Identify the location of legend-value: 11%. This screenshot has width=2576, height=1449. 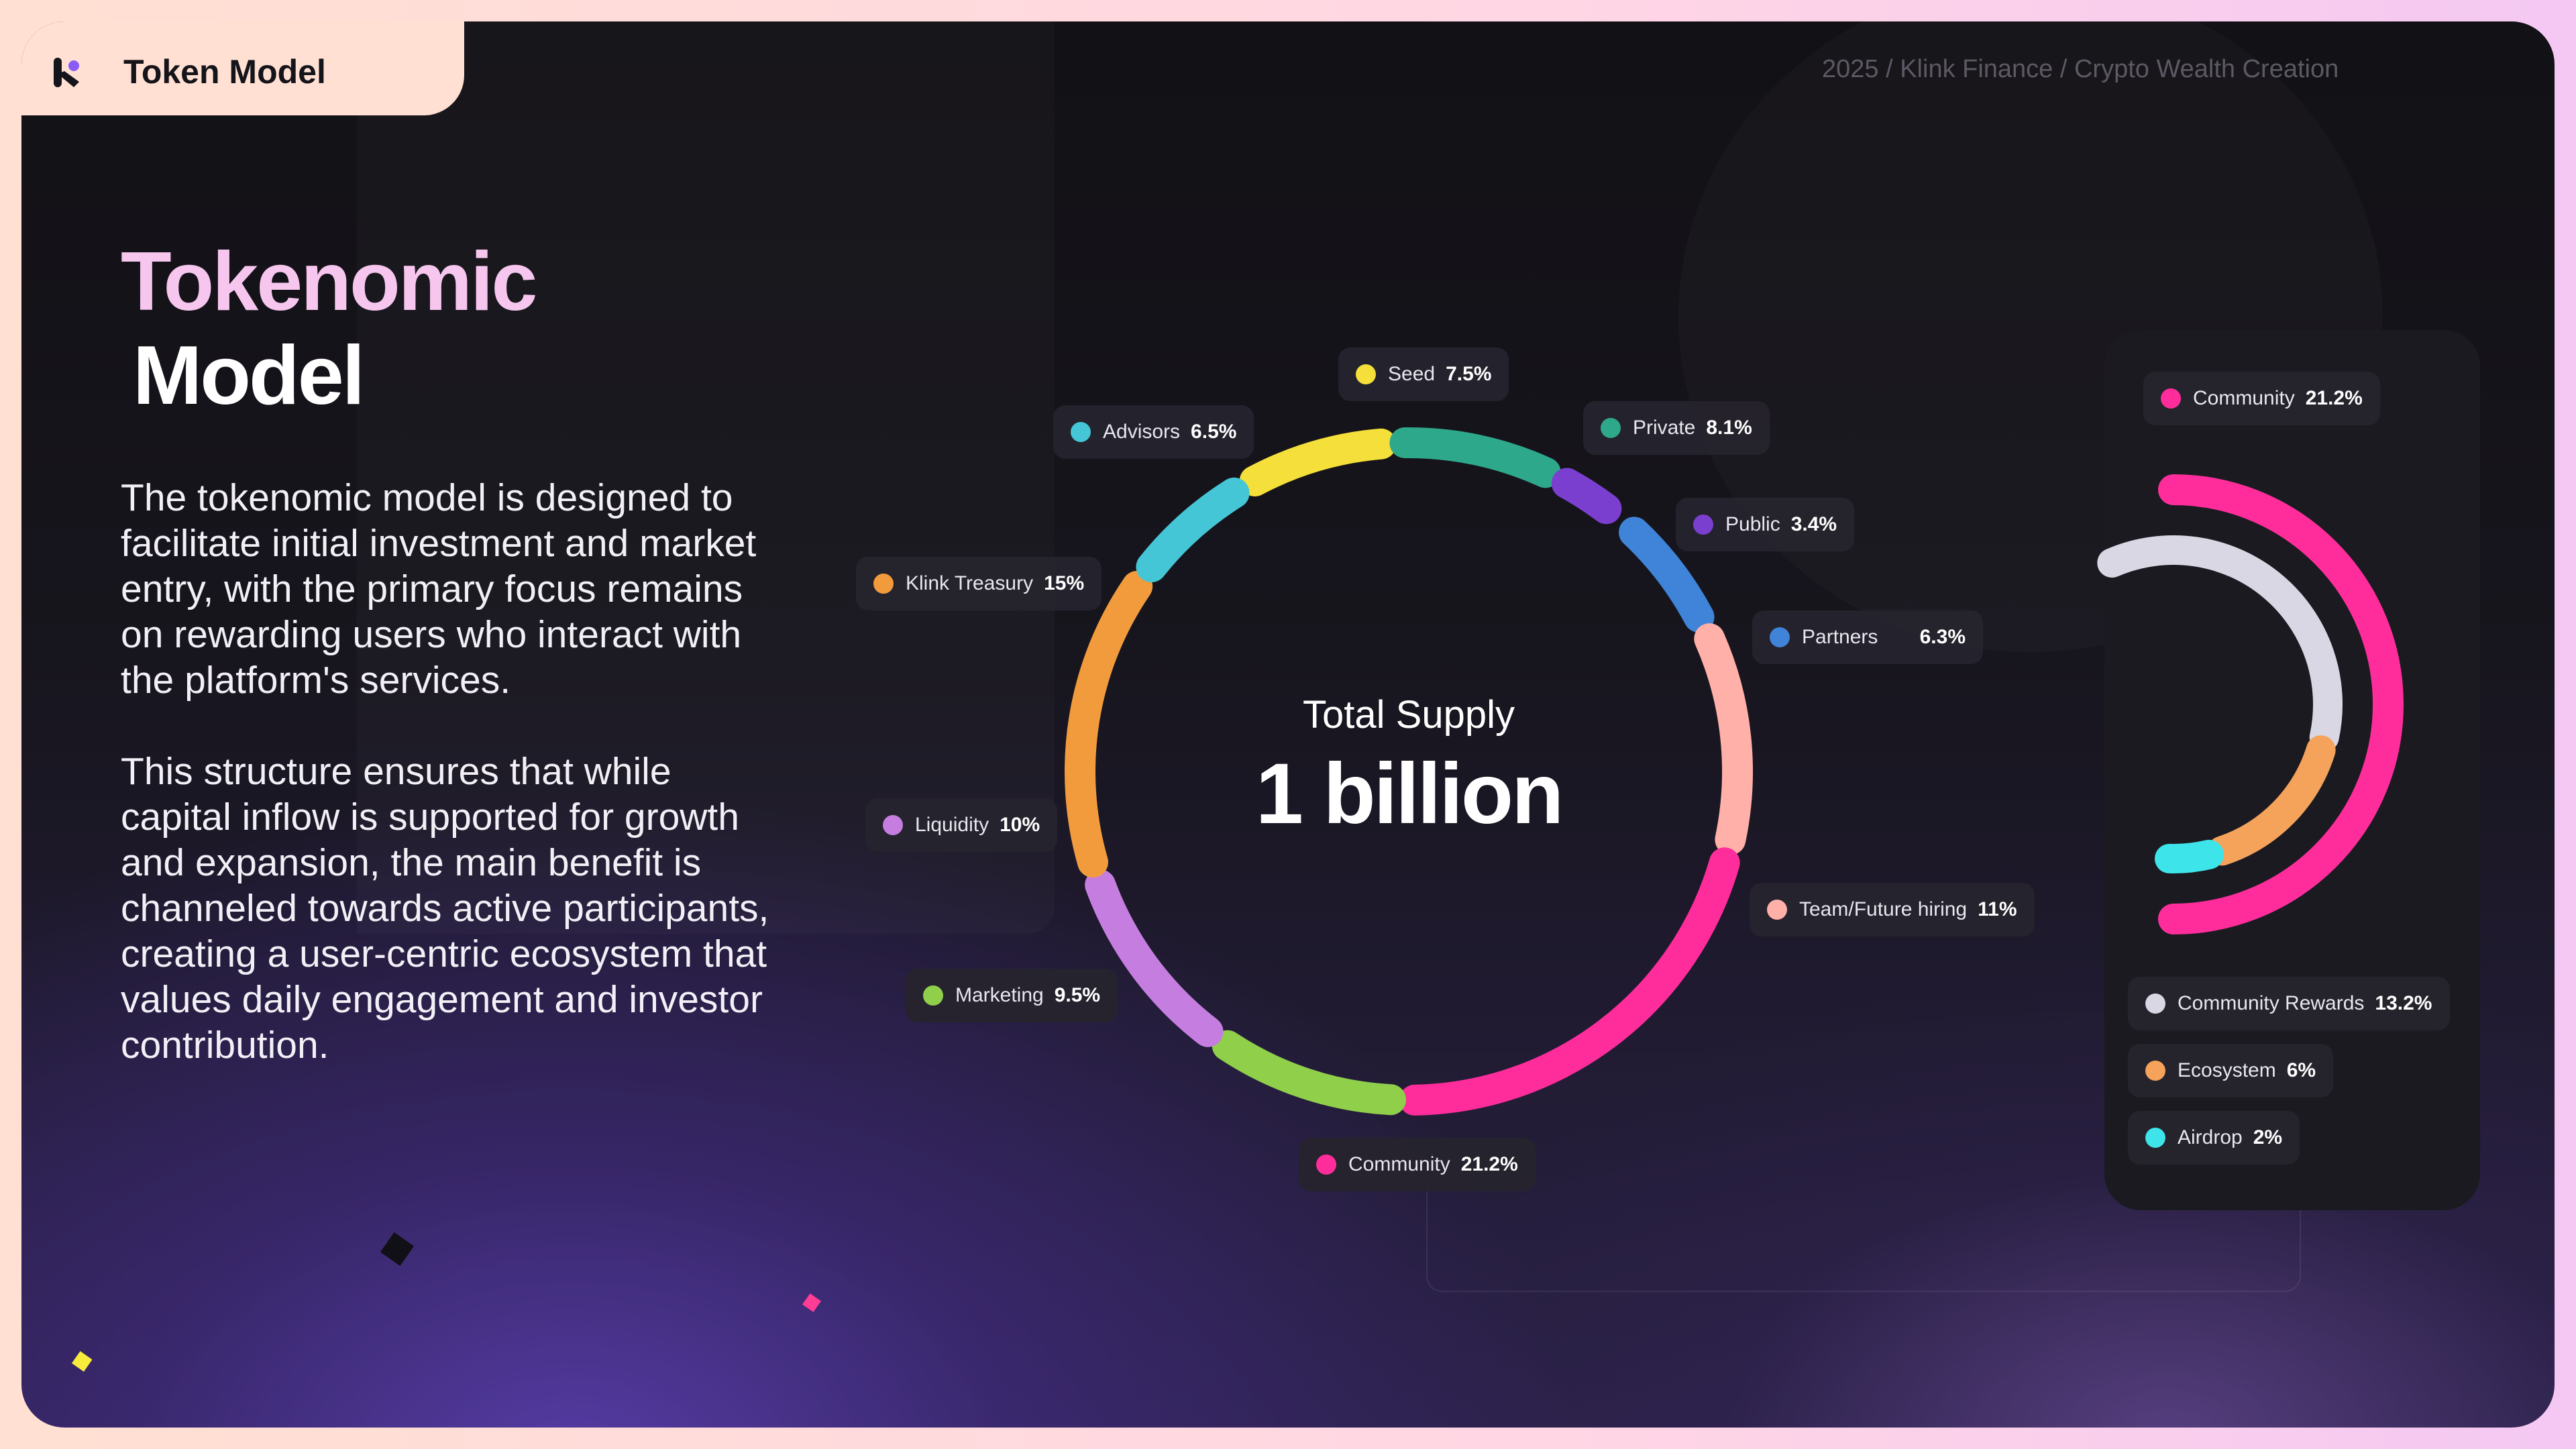
(1997, 909).